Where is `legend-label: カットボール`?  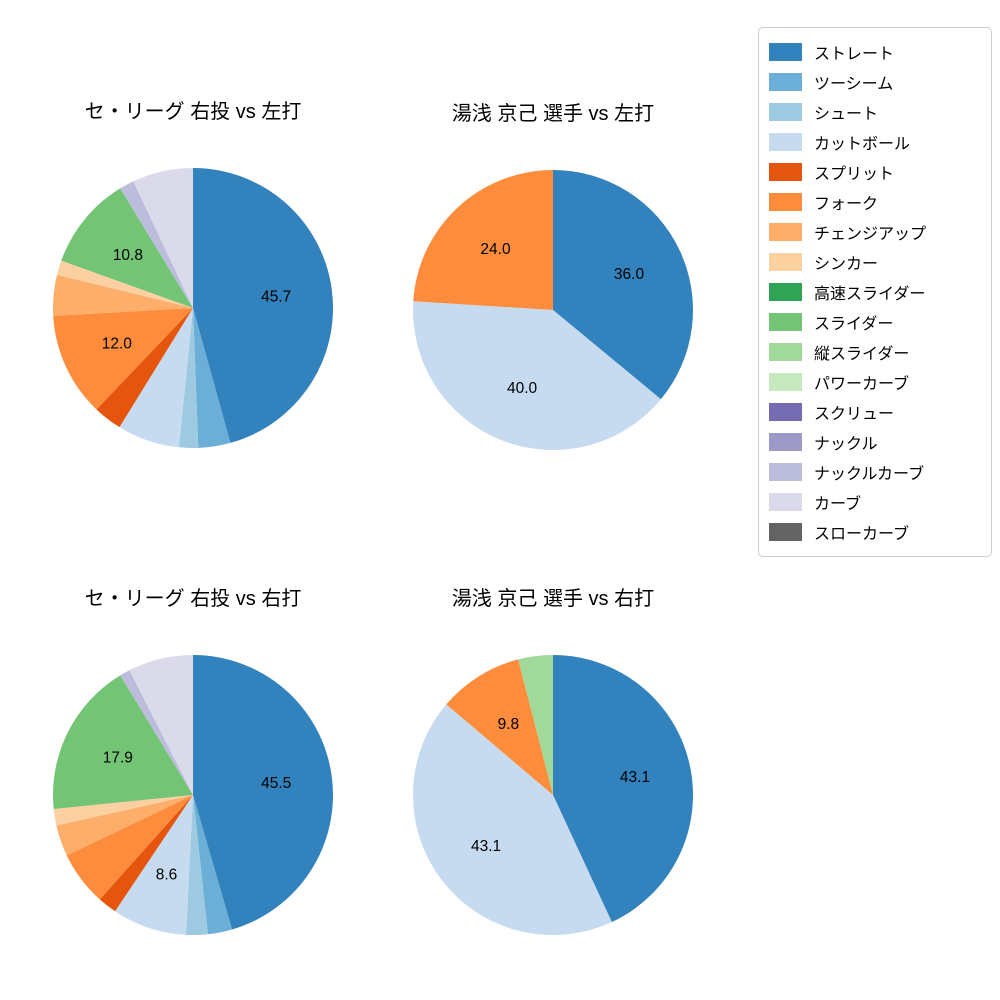
legend-label: カットボール is located at coordinates (862, 144).